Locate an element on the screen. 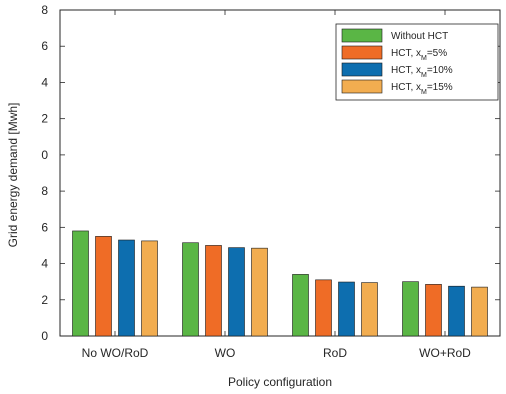 This screenshot has height=394, width=506. x-tick-label: WO is located at coordinates (225, 353).